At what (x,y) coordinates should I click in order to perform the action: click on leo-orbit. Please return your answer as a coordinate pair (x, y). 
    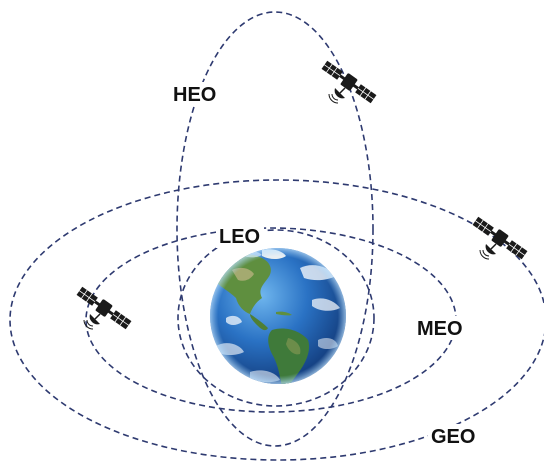
    Looking at the image, I should click on (276, 318).